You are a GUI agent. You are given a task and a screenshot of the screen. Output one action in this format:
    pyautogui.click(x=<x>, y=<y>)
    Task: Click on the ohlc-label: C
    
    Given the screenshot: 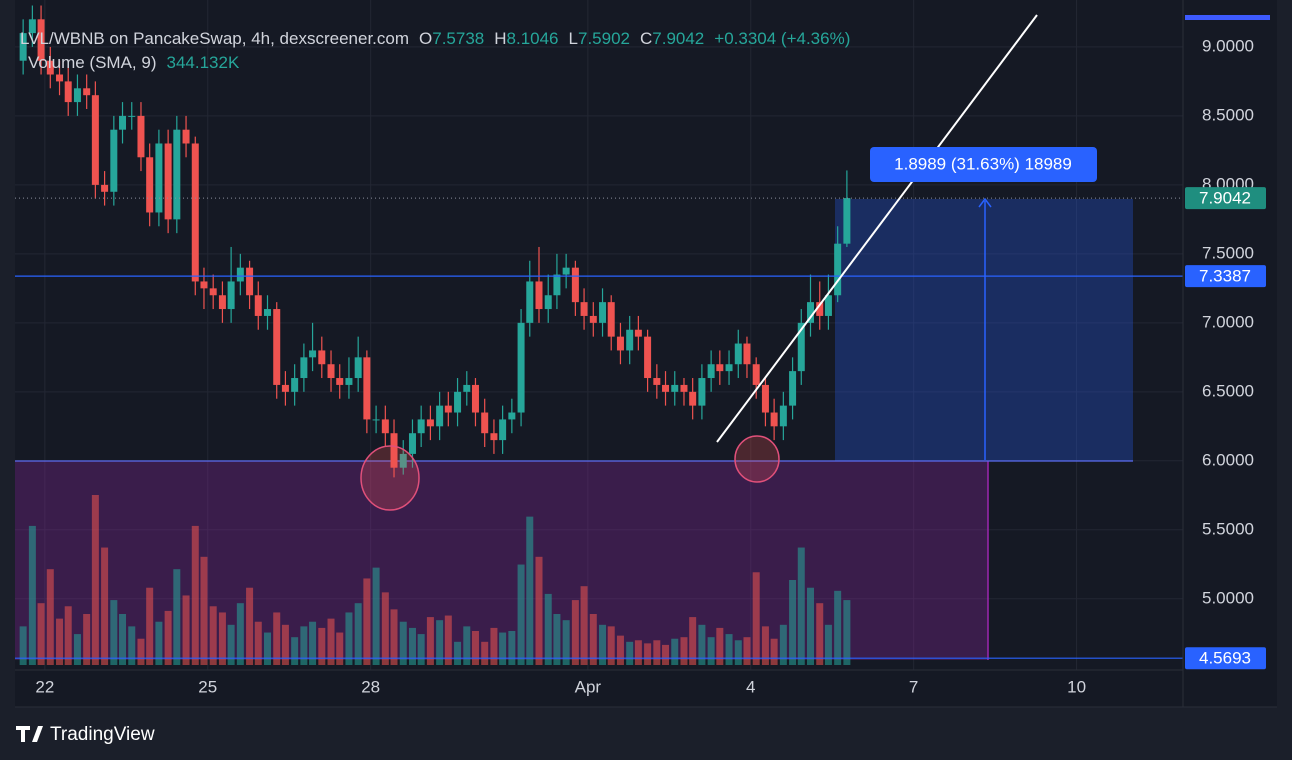 What is the action you would take?
    pyautogui.click(x=646, y=38)
    